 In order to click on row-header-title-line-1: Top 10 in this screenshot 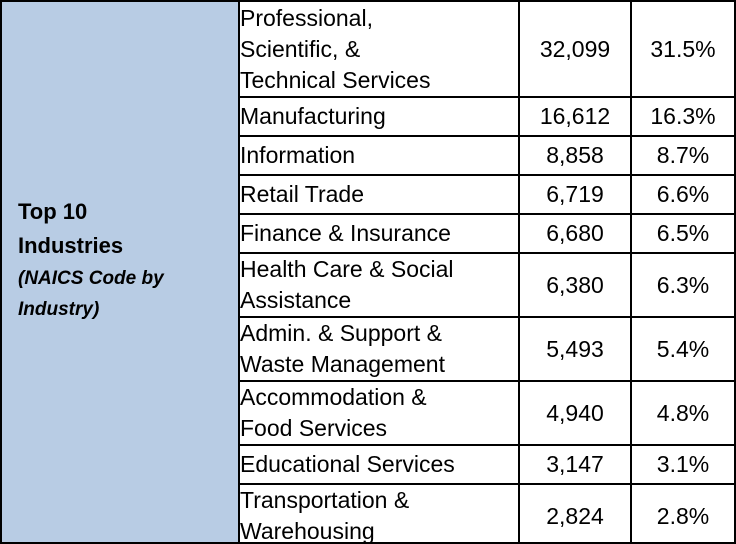, I will do `click(53, 211)`.